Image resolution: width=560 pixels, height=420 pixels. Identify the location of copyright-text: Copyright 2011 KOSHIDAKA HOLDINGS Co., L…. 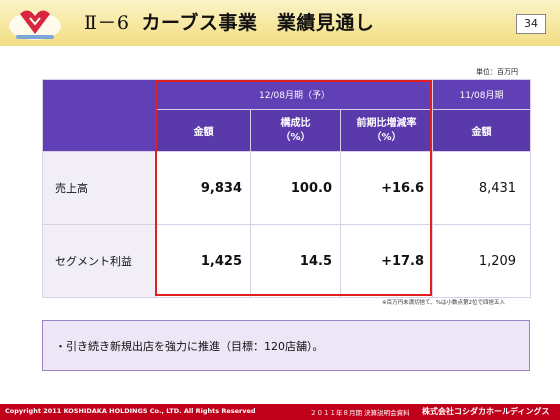
(130, 411).